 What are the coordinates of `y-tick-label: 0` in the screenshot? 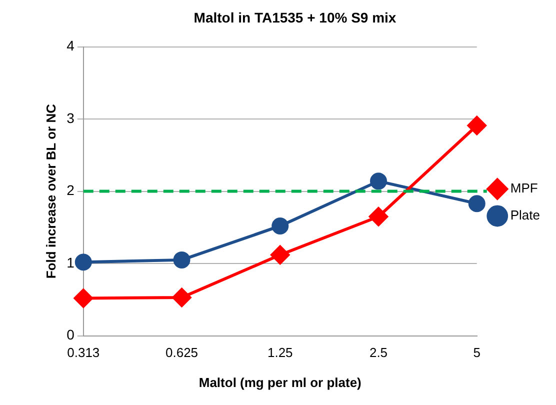 It's located at (70, 334).